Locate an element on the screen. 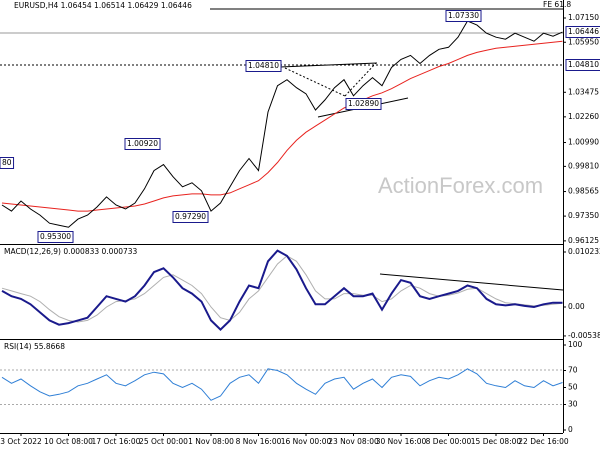 Image resolution: width=600 pixels, height=450 pixels. annotation-label: 1.00920 is located at coordinates (142, 143).